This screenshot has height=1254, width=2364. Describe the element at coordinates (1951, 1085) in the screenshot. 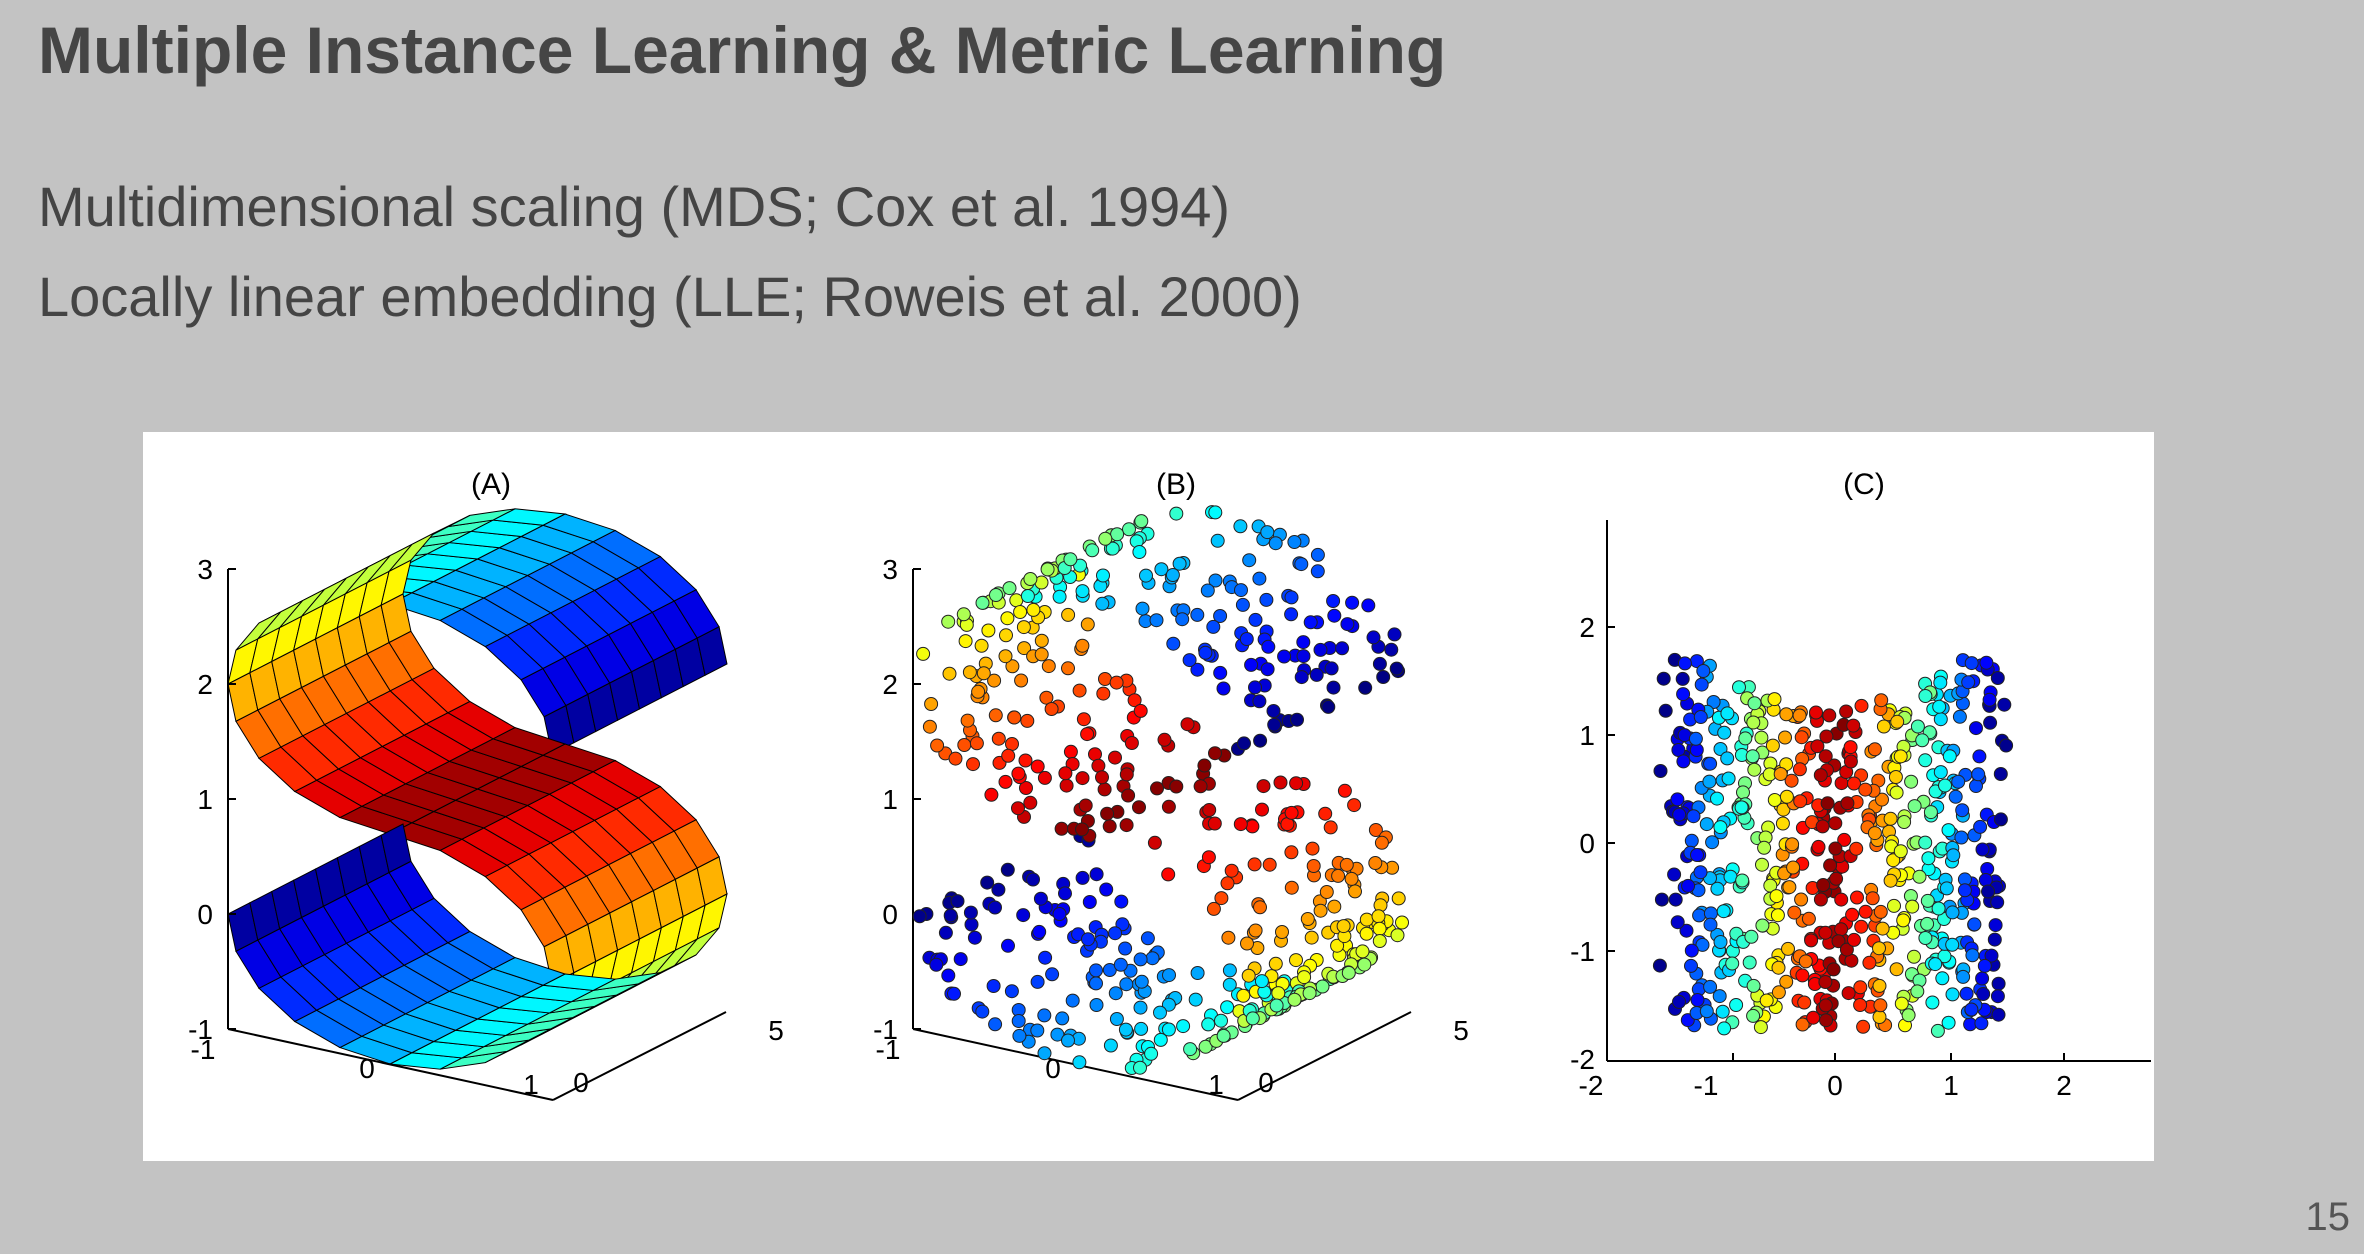

I see `panel-c-xtick: 1` at that location.